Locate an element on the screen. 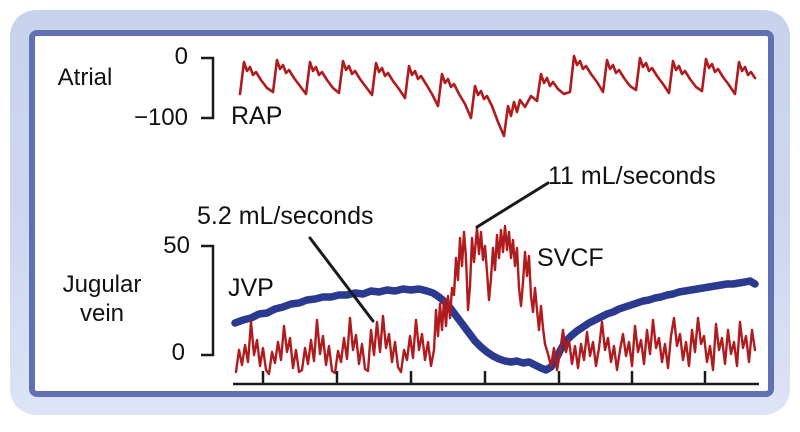  jugular-panel-label-line1: Jugular is located at coordinates (102, 284).